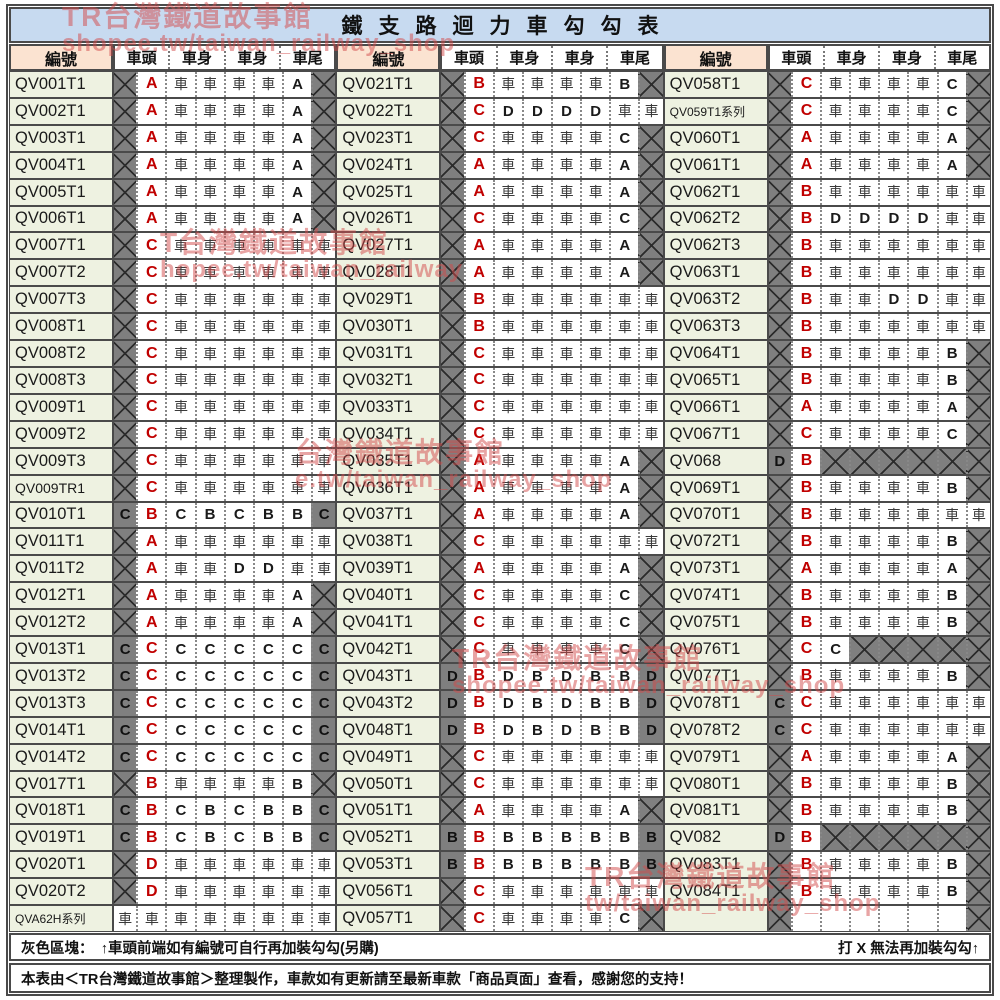 The image size is (1000, 1000). What do you see at coordinates (715, 623) in the screenshot?
I see `row-label: QV075T1` at bounding box center [715, 623].